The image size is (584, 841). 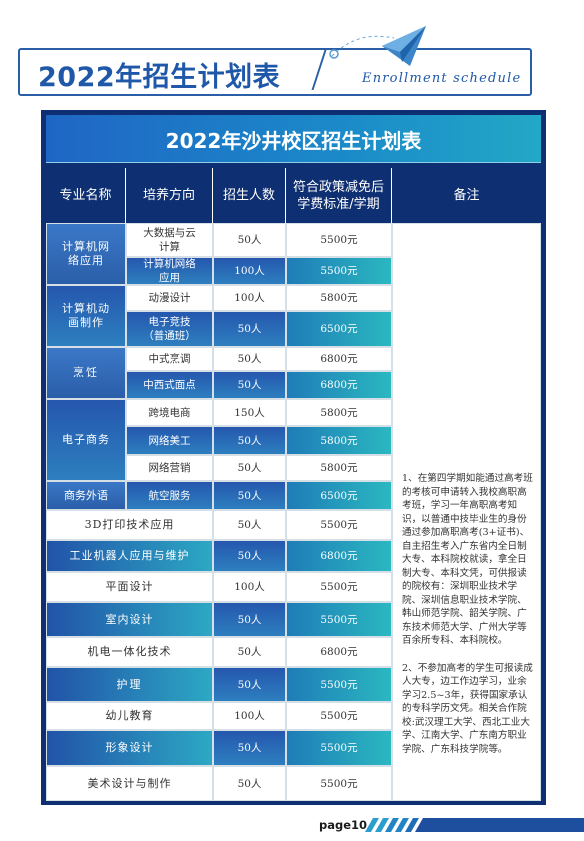 What do you see at coordinates (474, 825) in the screenshot?
I see `footer-stripes` at bounding box center [474, 825].